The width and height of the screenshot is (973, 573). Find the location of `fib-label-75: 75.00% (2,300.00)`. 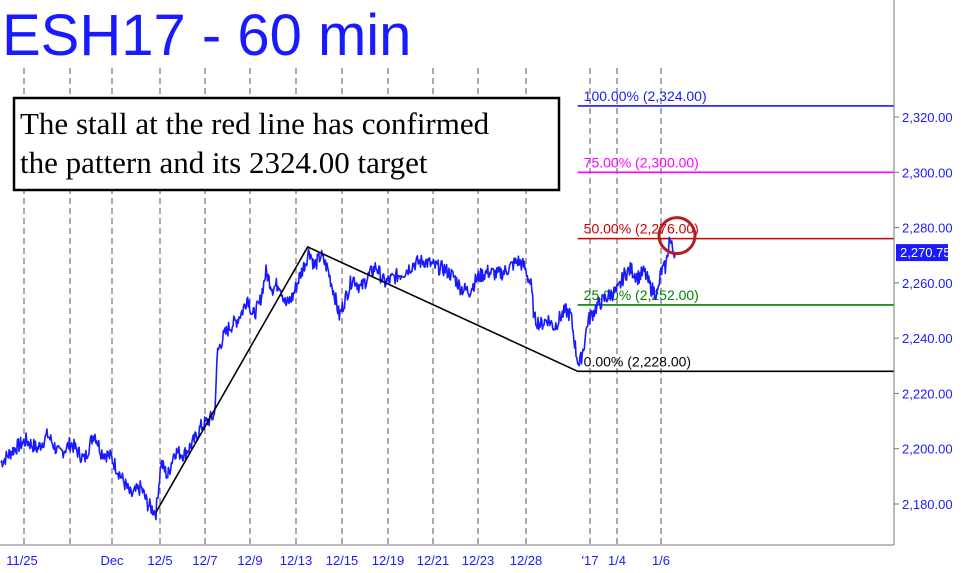

fib-label-75: 75.00% (2,300.00) is located at coordinates (641, 162).